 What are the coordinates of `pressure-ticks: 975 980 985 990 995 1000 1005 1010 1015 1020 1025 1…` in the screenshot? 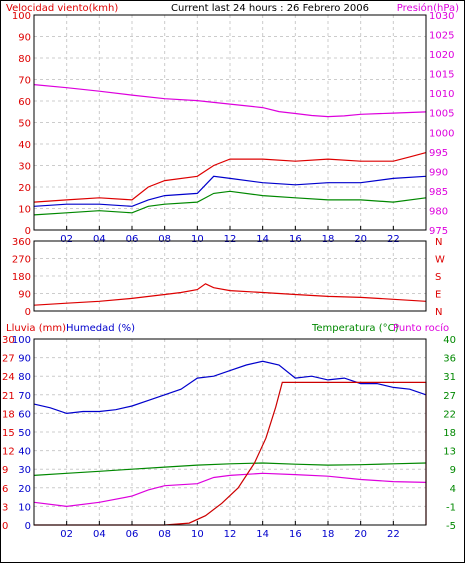 It's located at (441, 124).